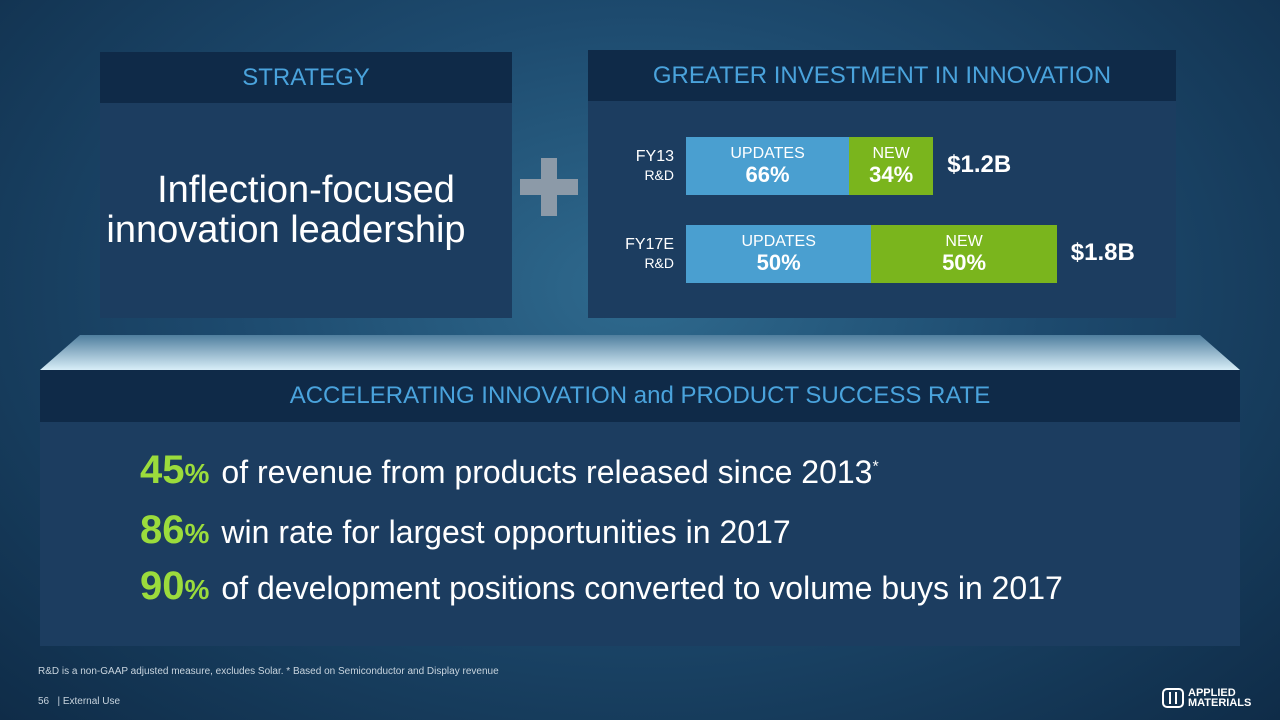  Describe the element at coordinates (649, 244) in the screenshot. I see `category-label: FY17E` at that location.